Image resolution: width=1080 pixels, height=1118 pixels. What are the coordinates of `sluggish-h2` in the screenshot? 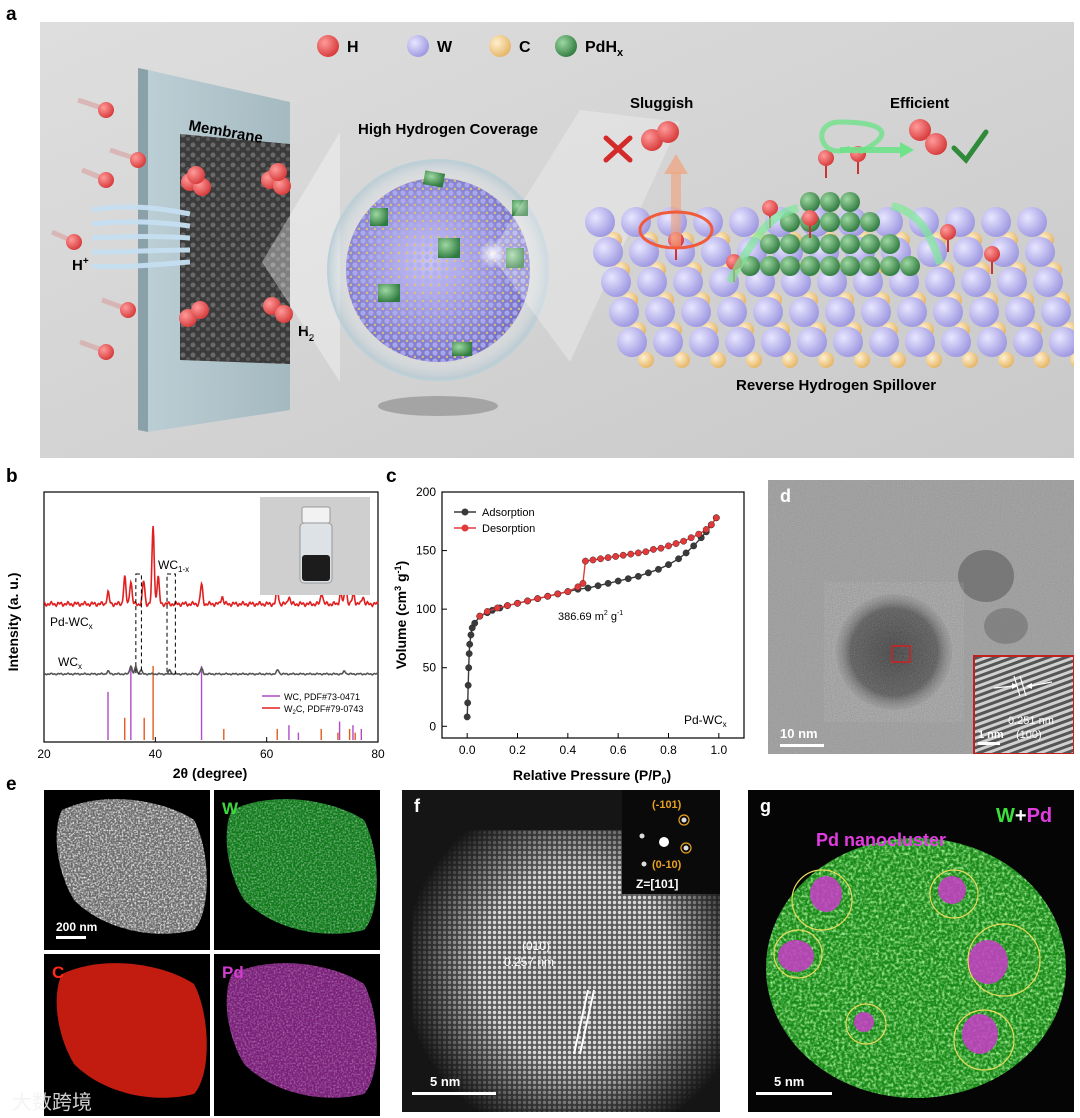 It's located at (660, 136).